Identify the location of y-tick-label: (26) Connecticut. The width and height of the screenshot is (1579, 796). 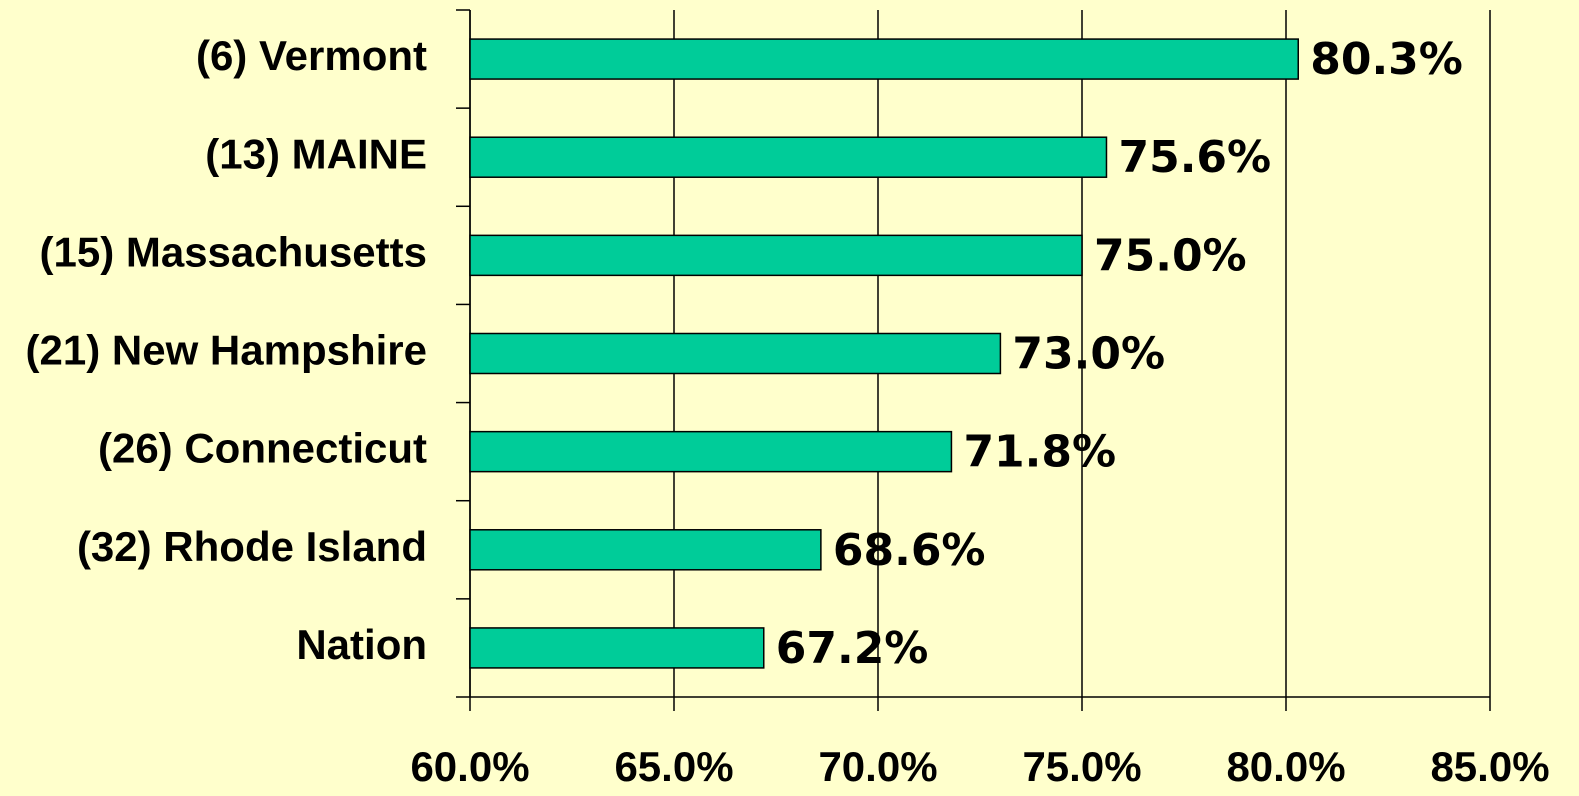
(262, 448).